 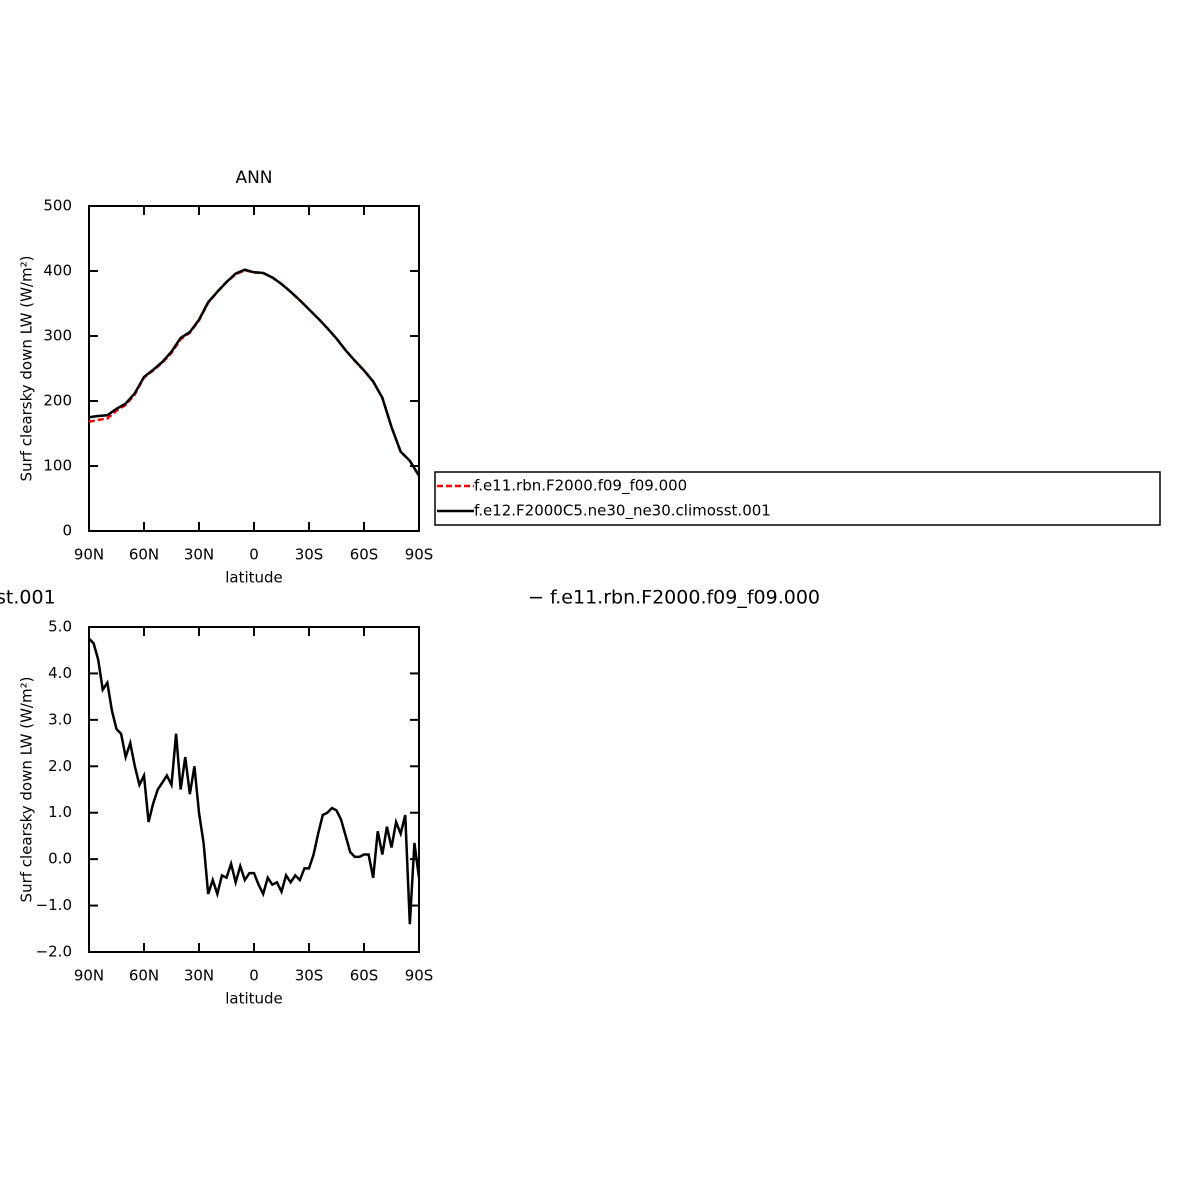 I want to click on y-tick-label: 300, so click(x=57, y=336).